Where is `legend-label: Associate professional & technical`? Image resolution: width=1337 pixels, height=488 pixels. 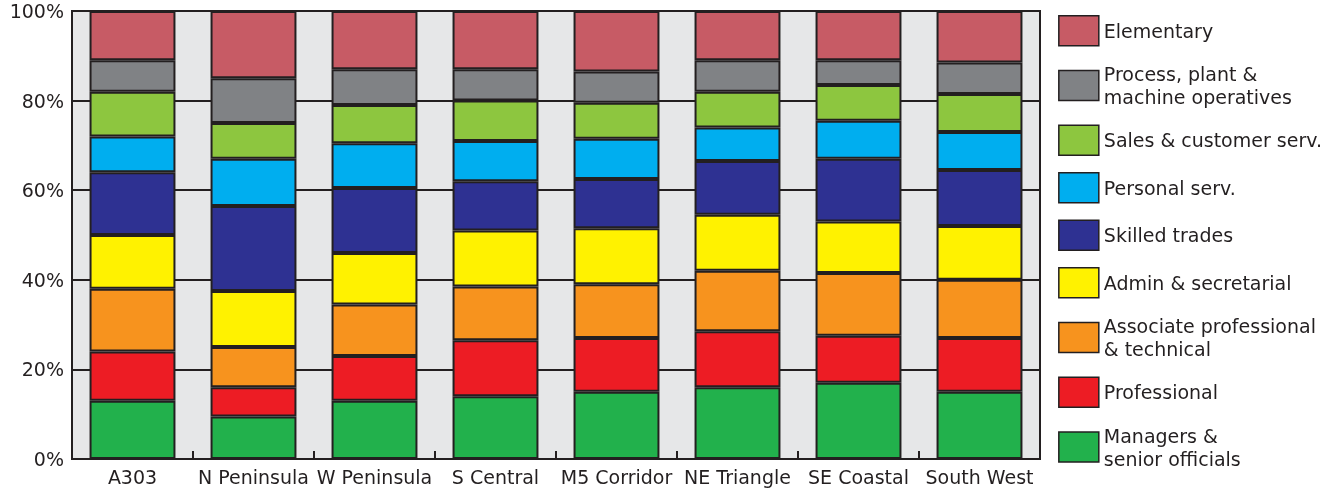 legend-label: Associate professional & technical is located at coordinates (1209, 337).